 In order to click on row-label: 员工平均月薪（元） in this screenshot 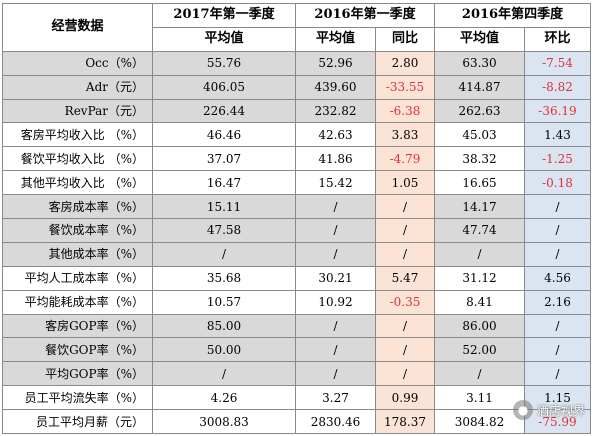, I will do `click(77, 422)`.